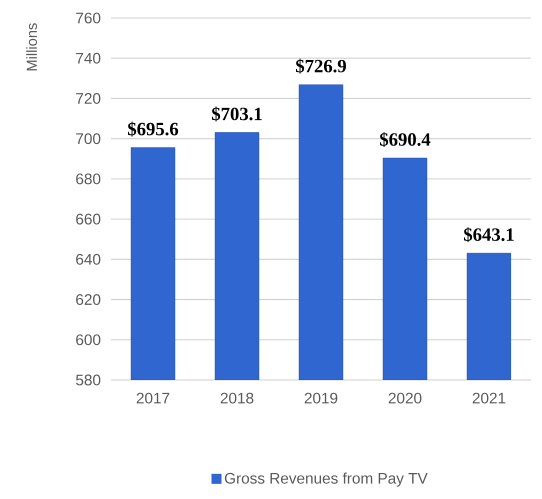 The width and height of the screenshot is (542, 499). Describe the element at coordinates (326, 479) in the screenshot. I see `legend-label: Gross Revenues from Pay TV` at that location.